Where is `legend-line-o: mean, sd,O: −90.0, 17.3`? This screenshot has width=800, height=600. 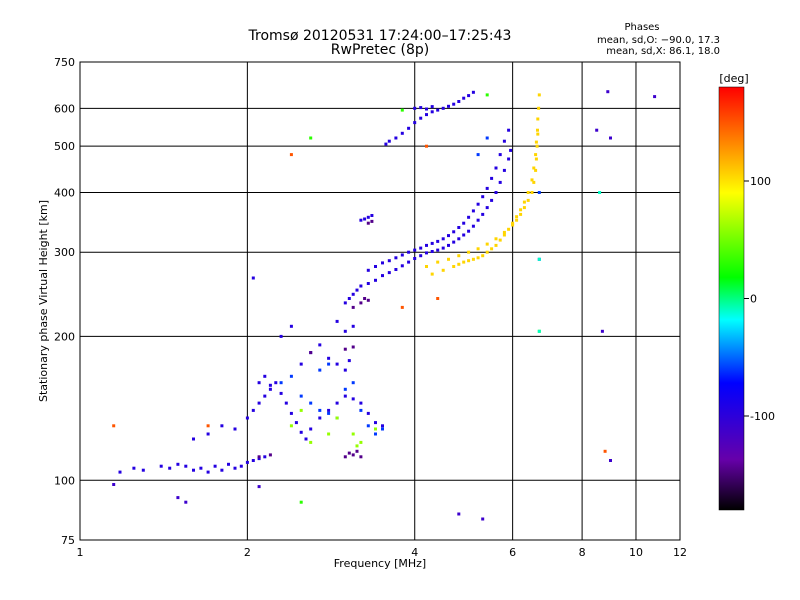
legend-line-o: mean, sd,O: −90.0, 17.3 is located at coordinates (658, 40).